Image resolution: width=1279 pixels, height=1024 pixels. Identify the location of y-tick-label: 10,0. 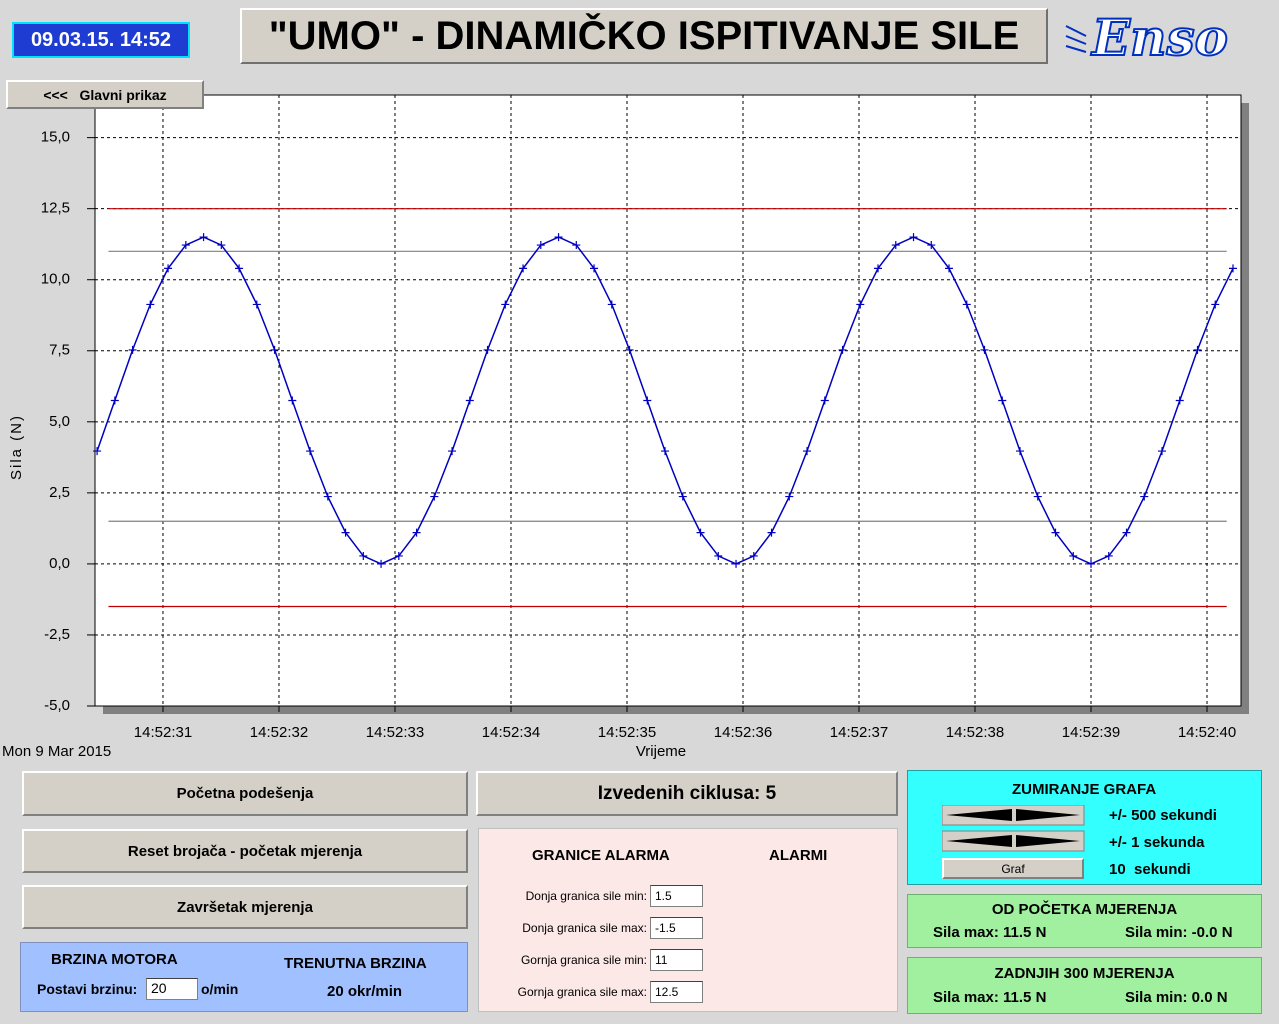
(55, 279).